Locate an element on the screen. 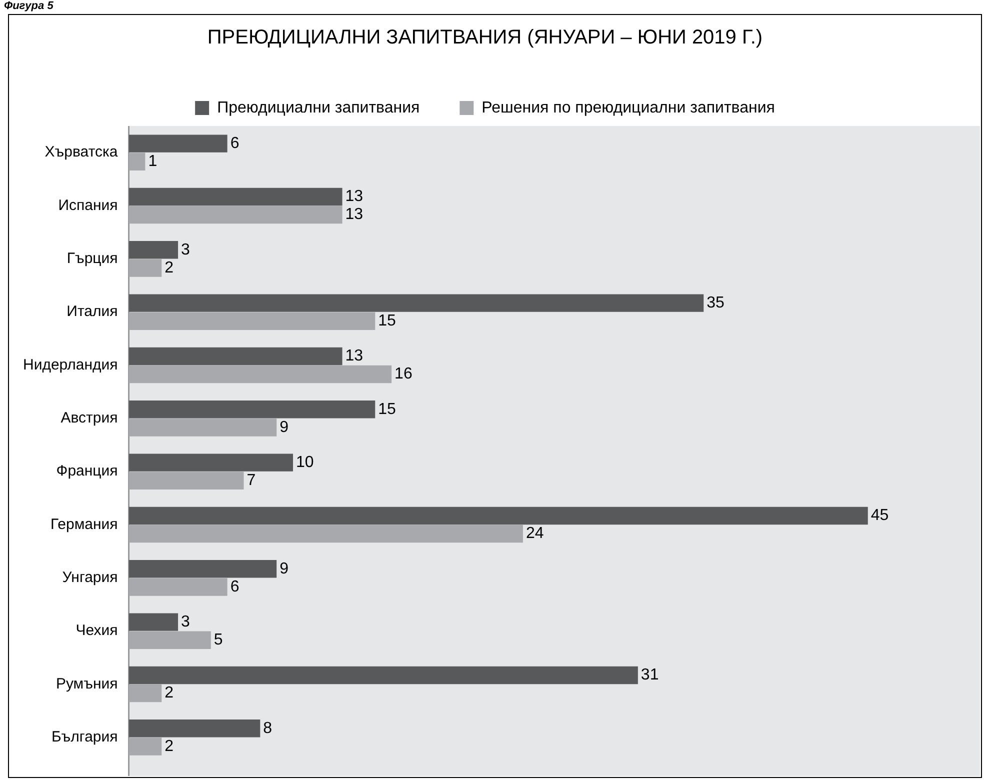 Image resolution: width=984 pixels, height=780 pixels. y-tick-label: Нидерландия is located at coordinates (70, 365).